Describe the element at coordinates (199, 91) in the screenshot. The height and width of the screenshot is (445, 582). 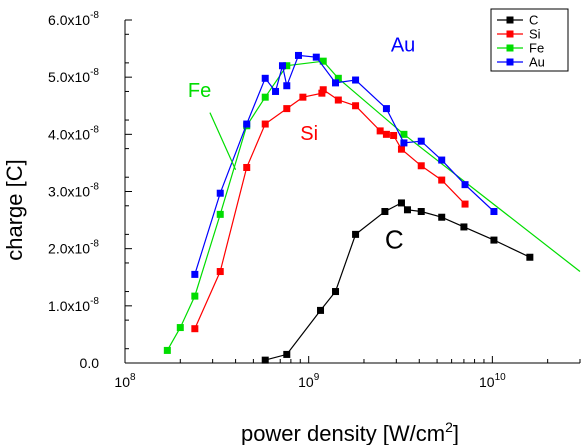
I see `annotation-fe: Fe` at that location.